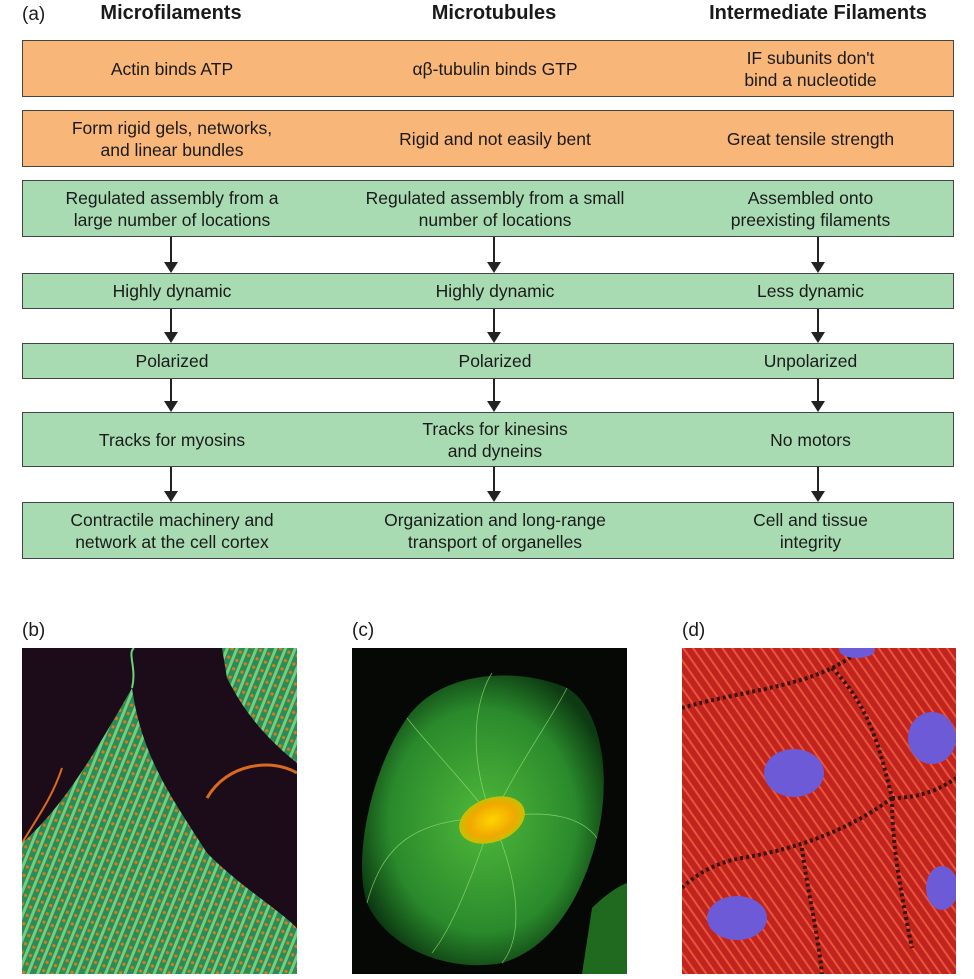  I want to click on microfilament-micrograph, so click(159, 811).